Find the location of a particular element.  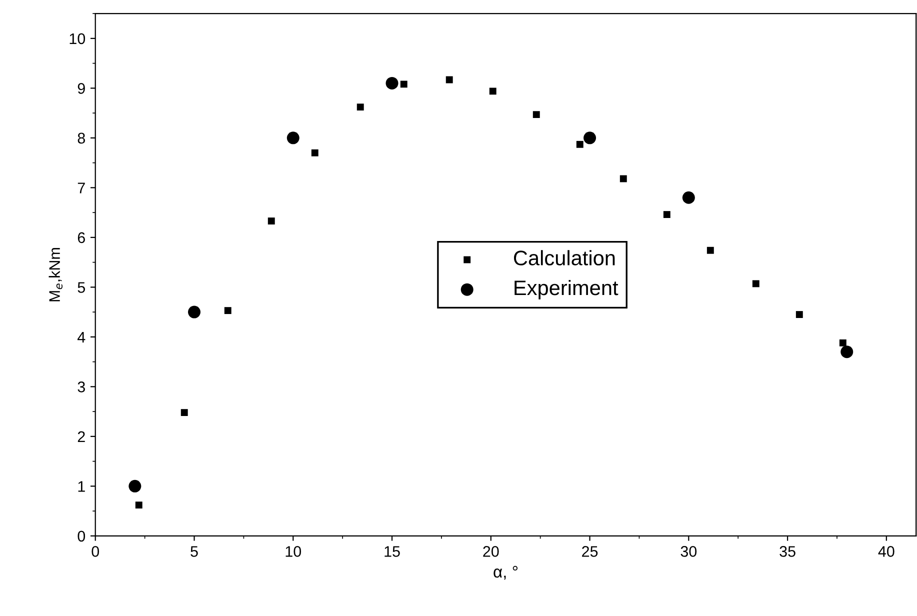

x-tick-label: 30 is located at coordinates (688, 551).